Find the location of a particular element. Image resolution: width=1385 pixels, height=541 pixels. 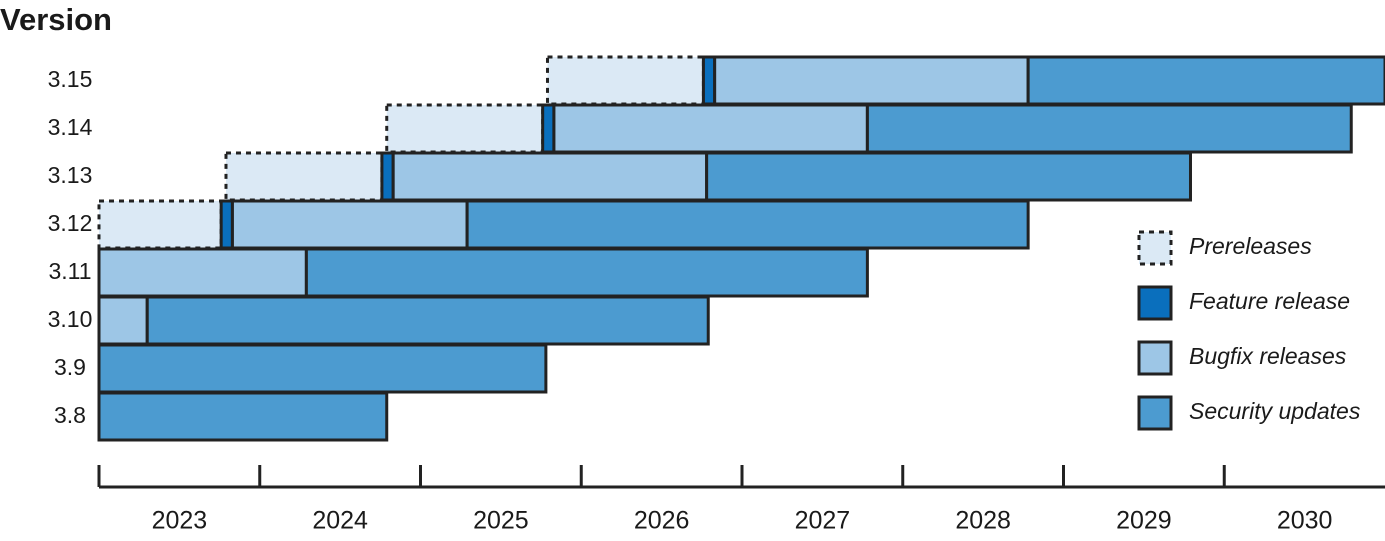

x-tick-label: 2028 is located at coordinates (983, 521).